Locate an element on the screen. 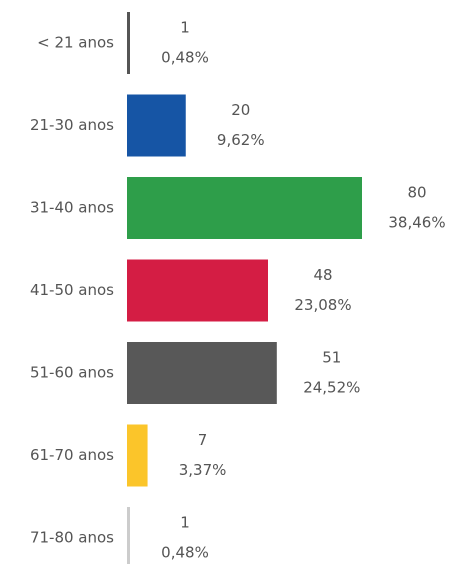 The width and height of the screenshot is (452, 564). category-label: 31-40 anos is located at coordinates (72, 208).